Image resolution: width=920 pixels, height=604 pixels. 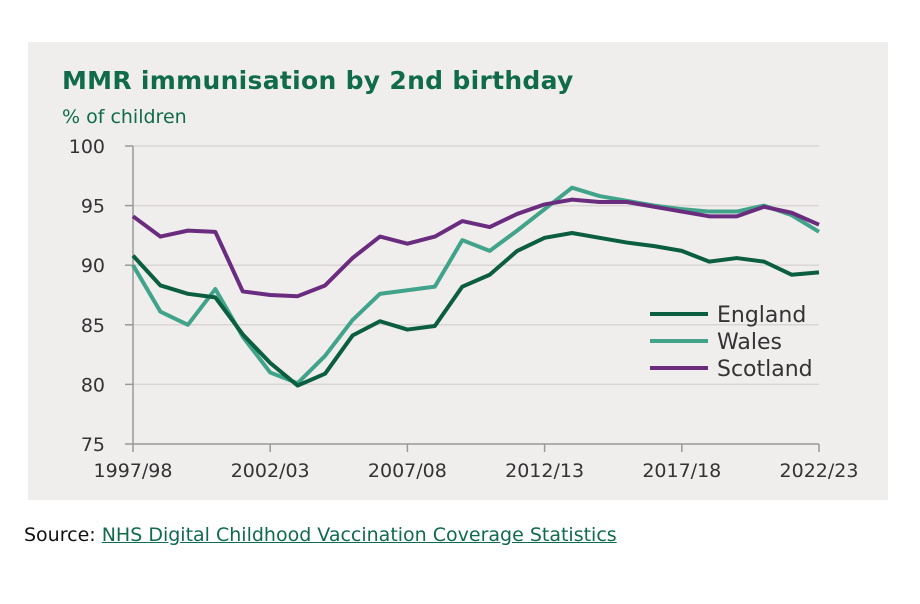 I want to click on legend-label-wales: Wales, so click(x=749, y=342).